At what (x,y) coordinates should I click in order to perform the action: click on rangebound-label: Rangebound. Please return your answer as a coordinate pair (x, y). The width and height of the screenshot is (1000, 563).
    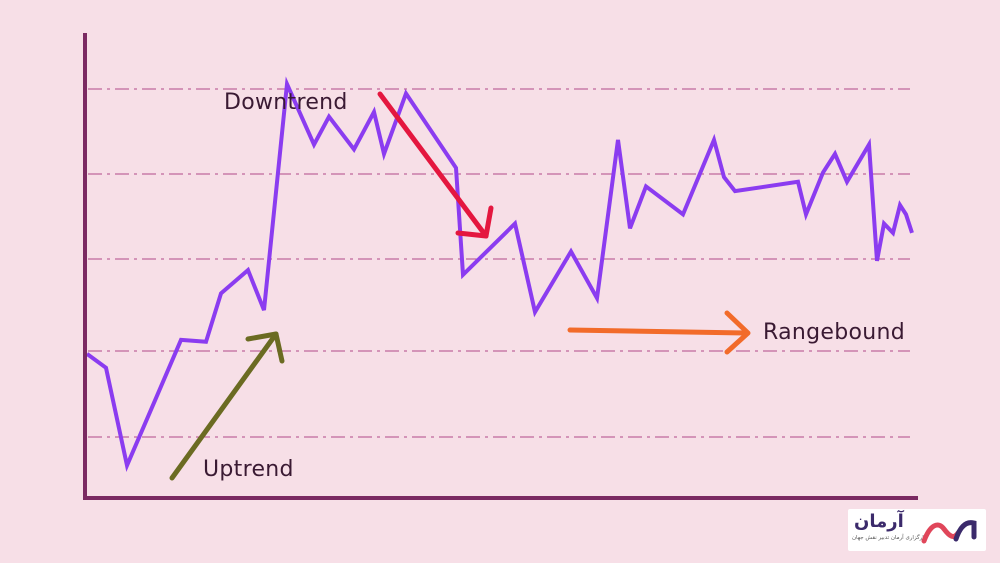
    Looking at the image, I should click on (834, 332).